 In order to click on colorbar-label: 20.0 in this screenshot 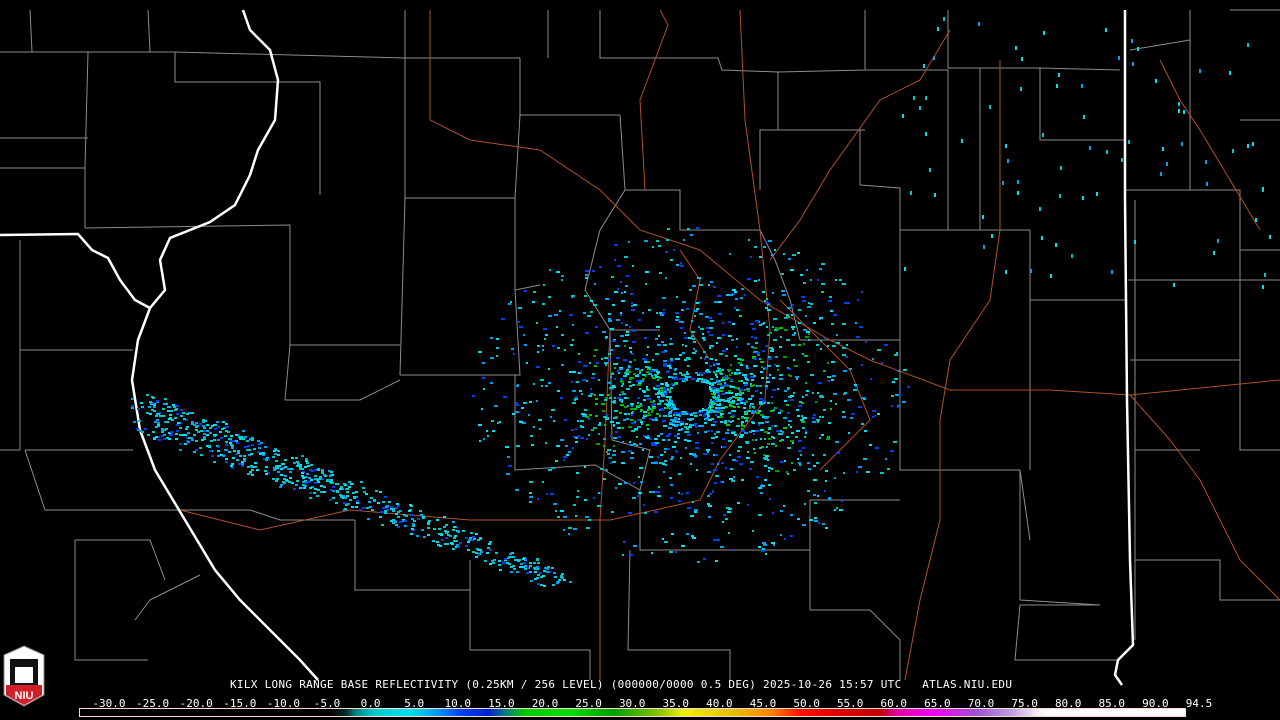, I will do `click(545, 703)`.